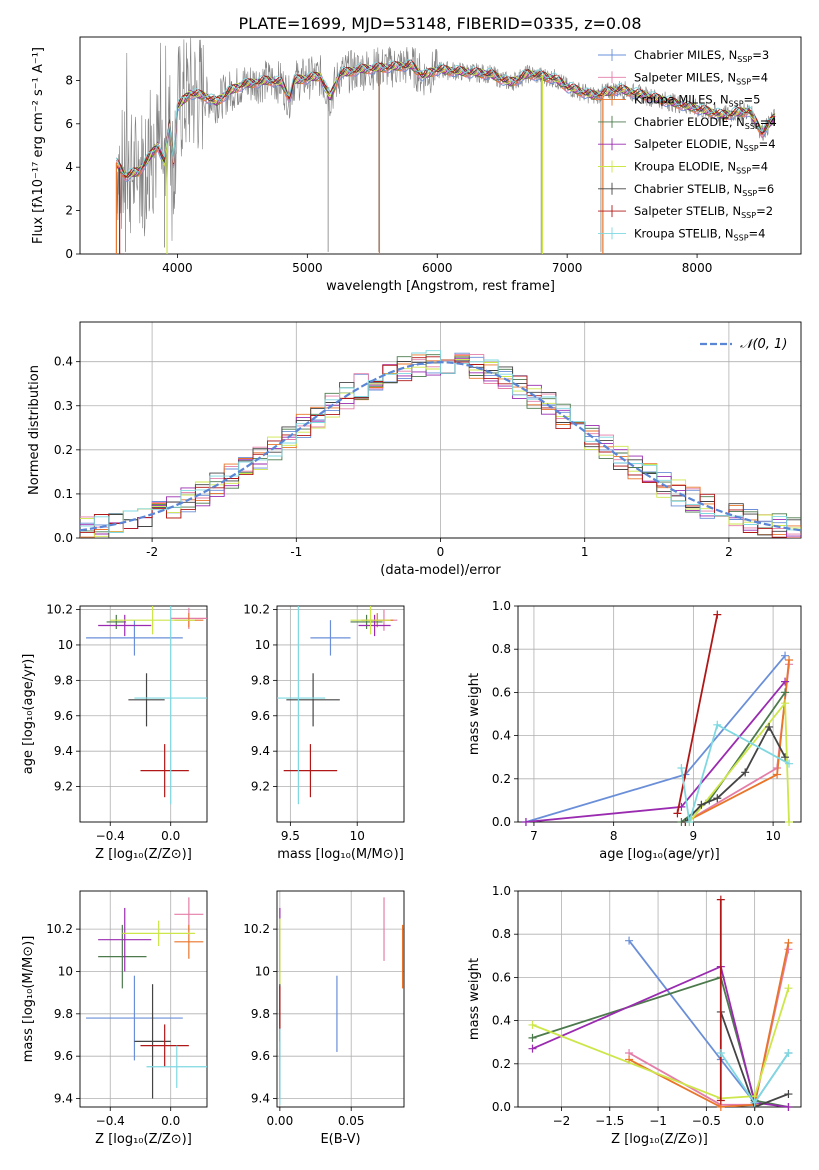 This screenshot has width=819, height=1170. What do you see at coordinates (474, 999) in the screenshot?
I see `y-axis-label: mass weight` at bounding box center [474, 999].